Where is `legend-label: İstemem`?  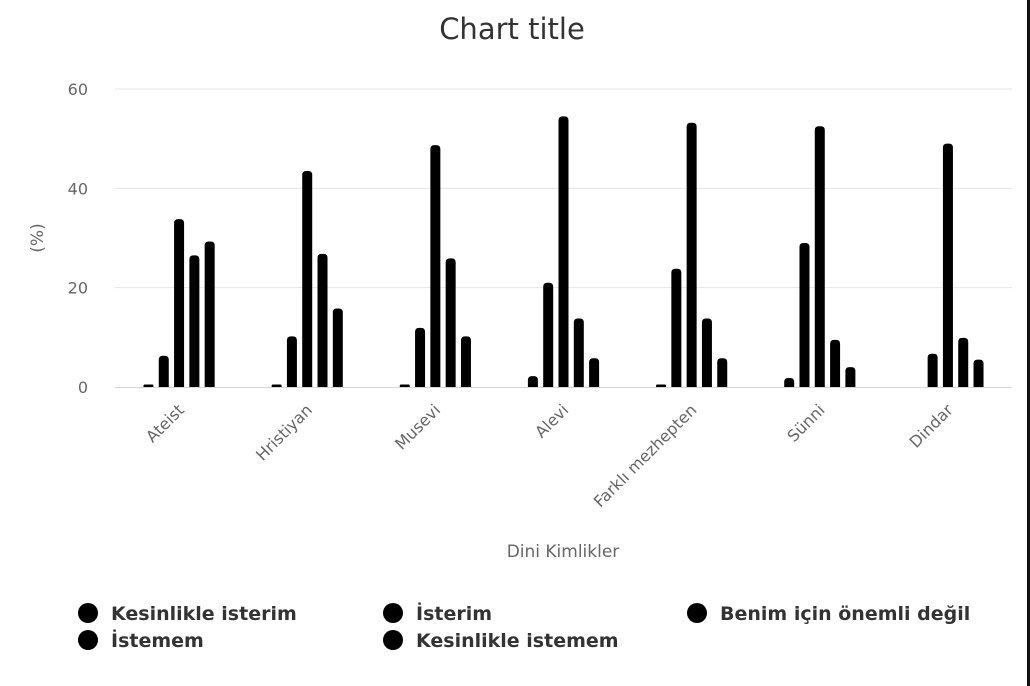
legend-label: İstemem is located at coordinates (157, 640).